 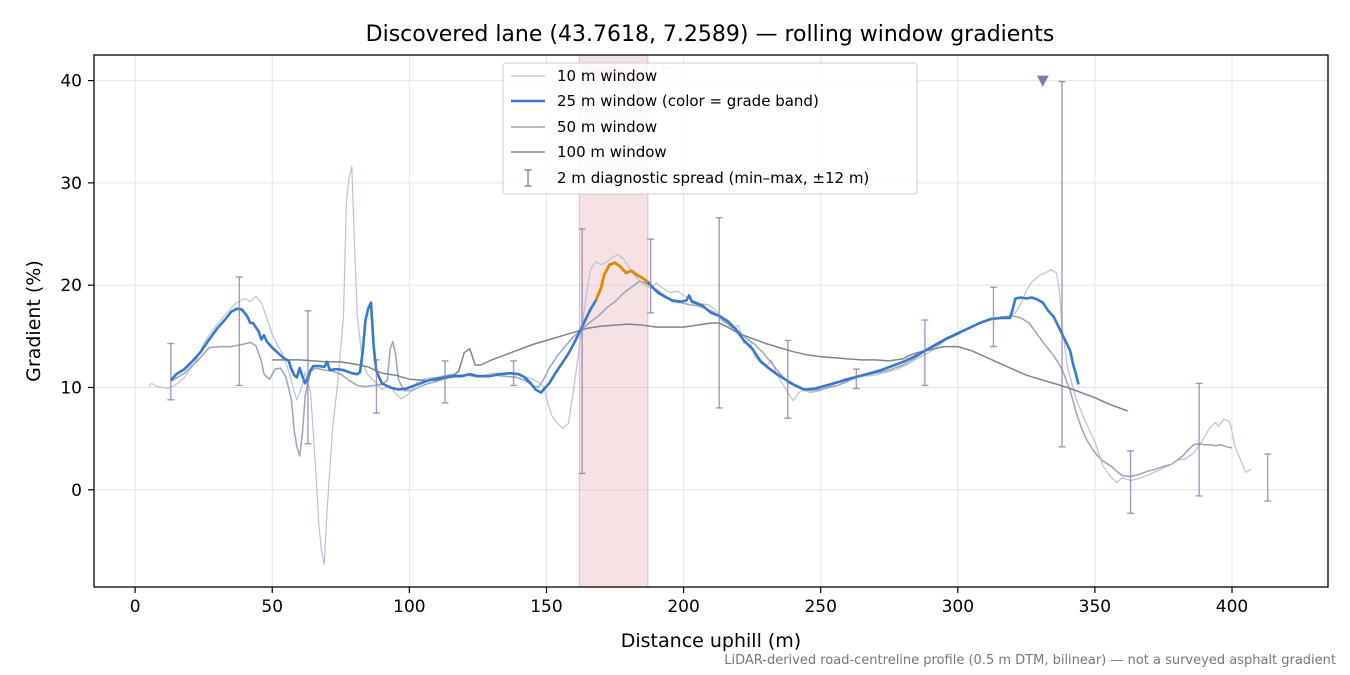 I want to click on x-tick-label: 350, so click(x=1095, y=607).